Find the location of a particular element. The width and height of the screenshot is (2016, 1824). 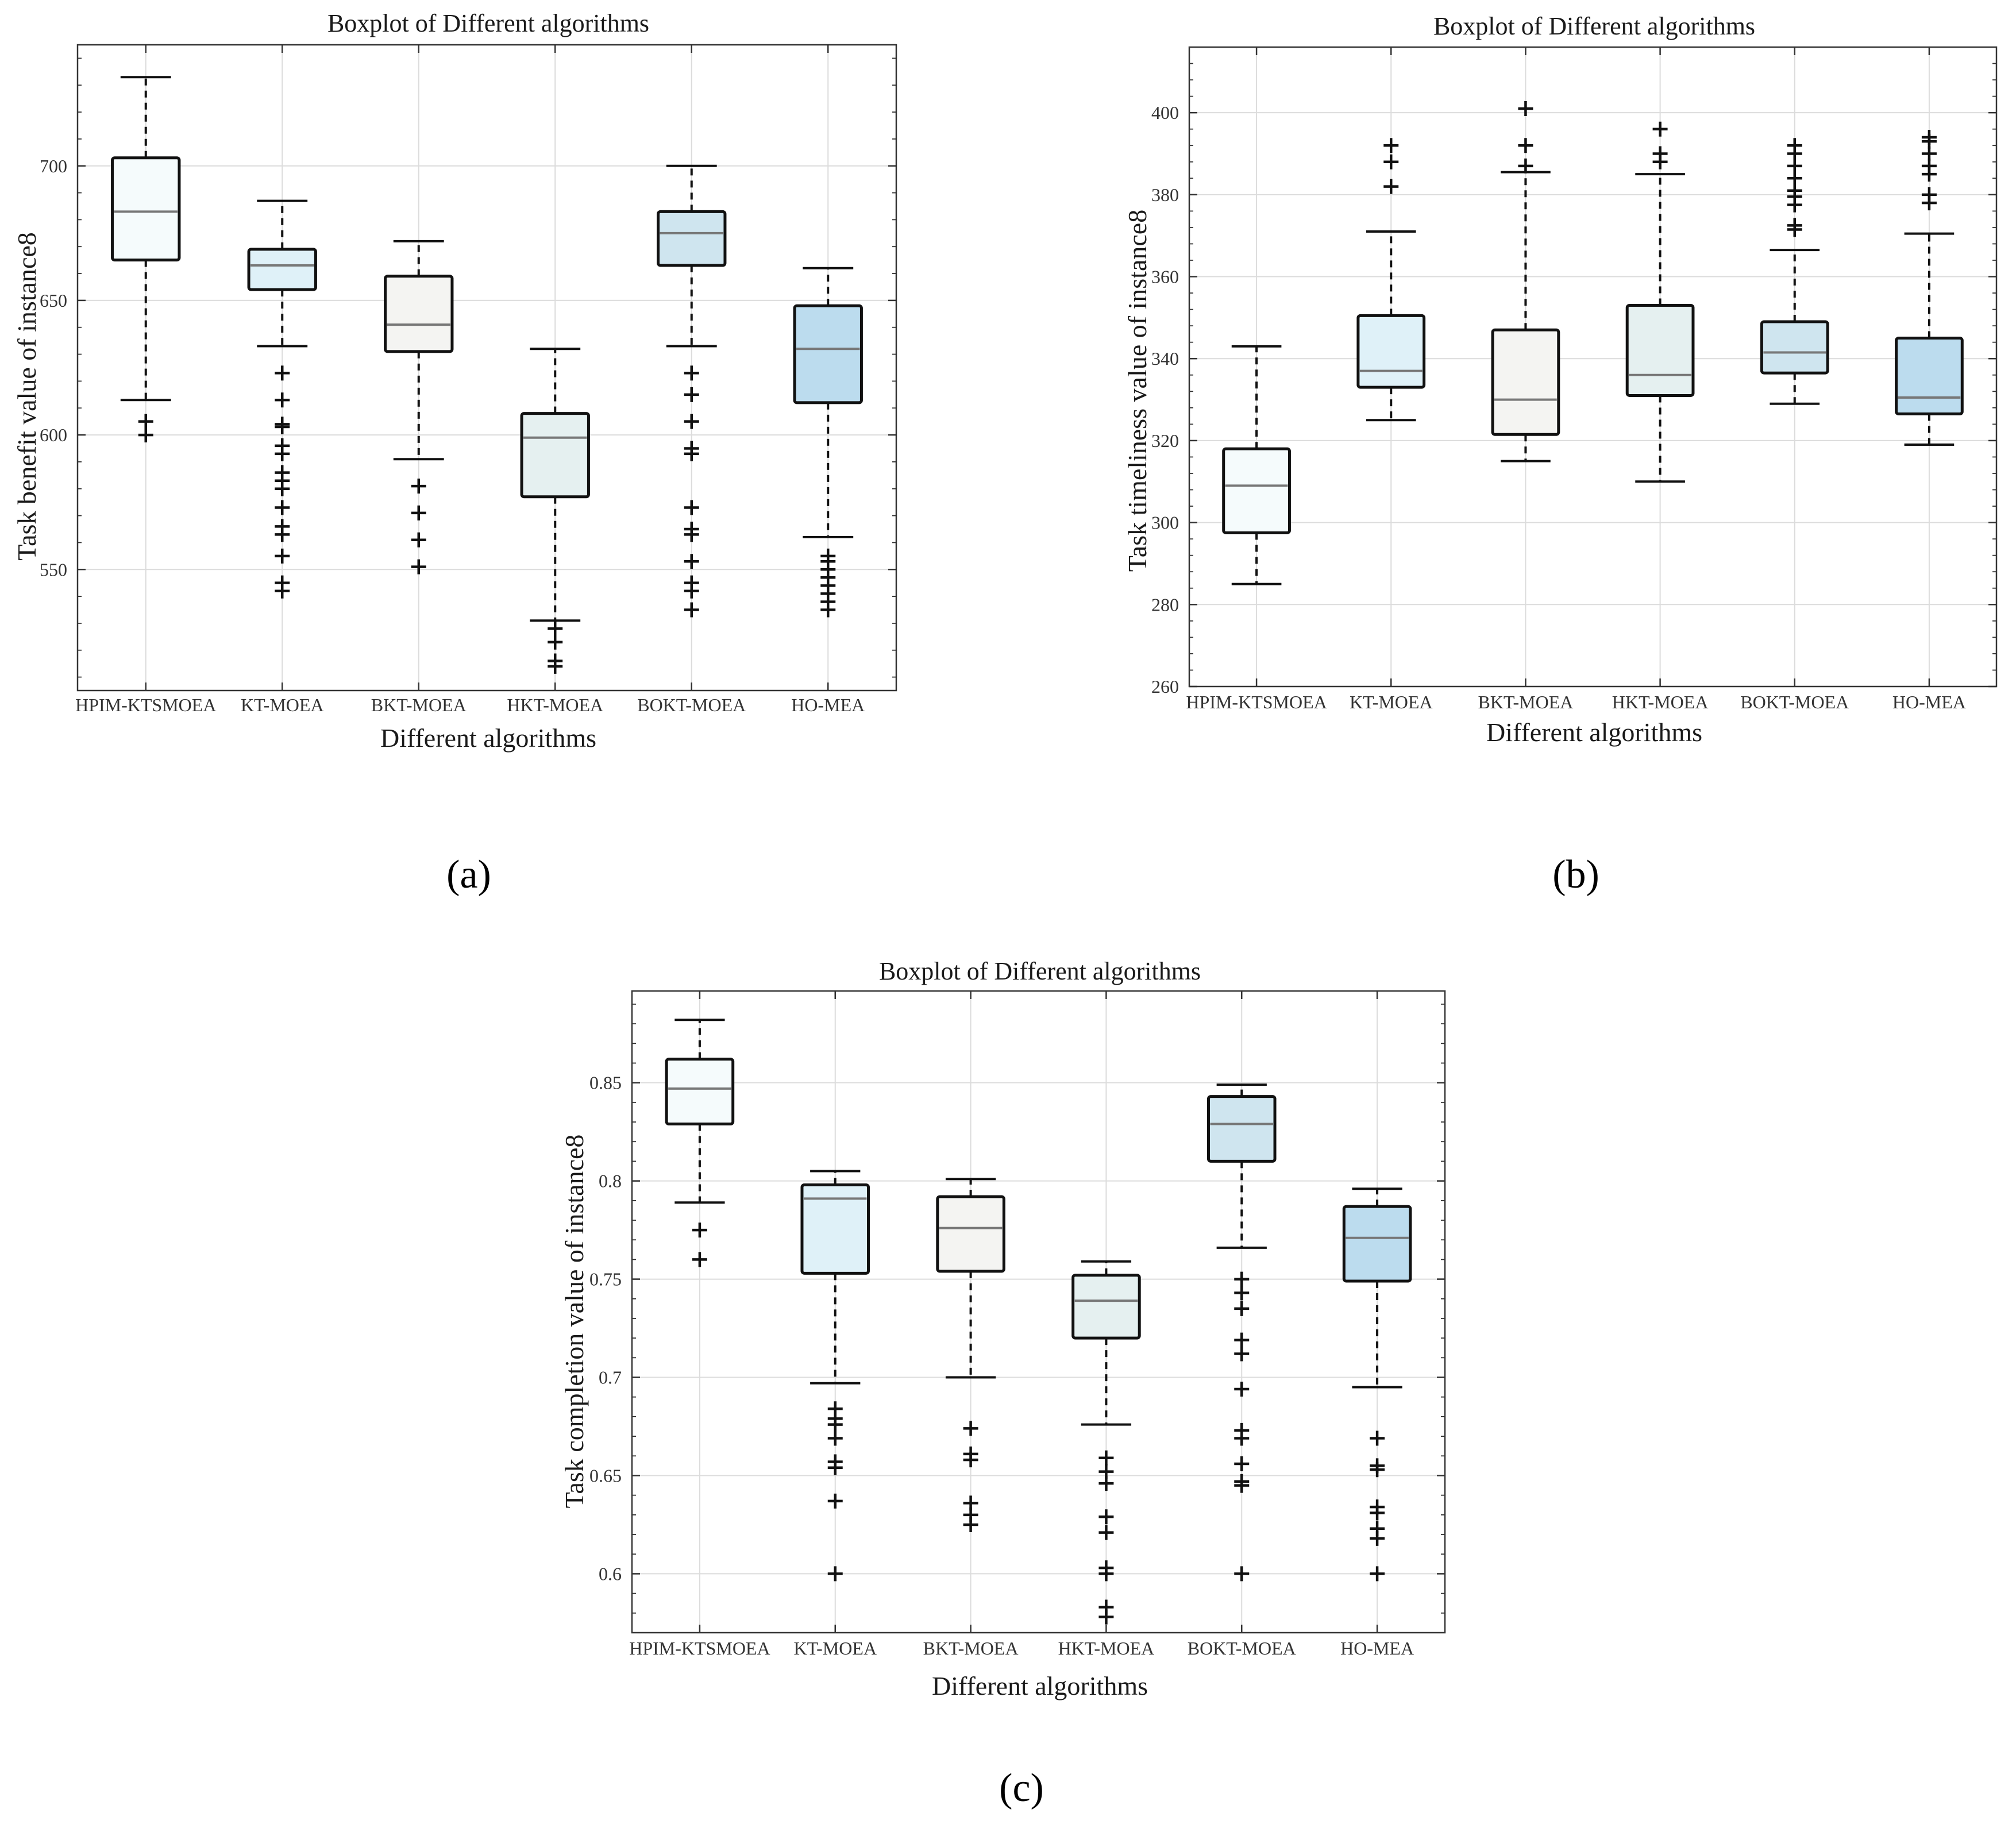

y-tick-label: 400 is located at coordinates (1165, 112).